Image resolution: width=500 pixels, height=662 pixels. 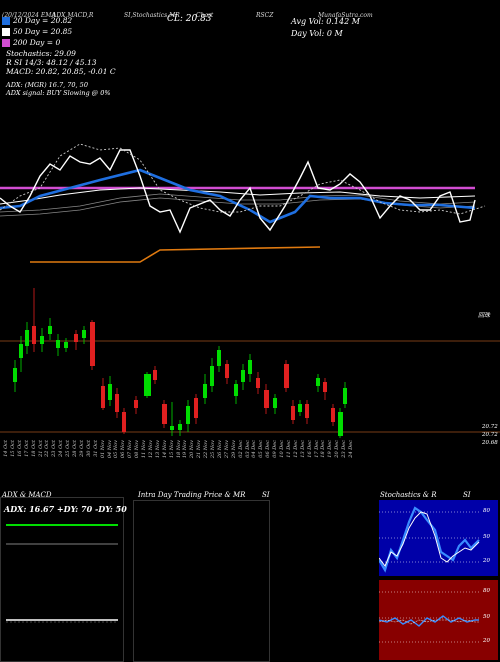 What do you see at coordinates (330, 449) in the screenshot?
I see `x-axis-label: 19 Dec` at bounding box center [330, 449].